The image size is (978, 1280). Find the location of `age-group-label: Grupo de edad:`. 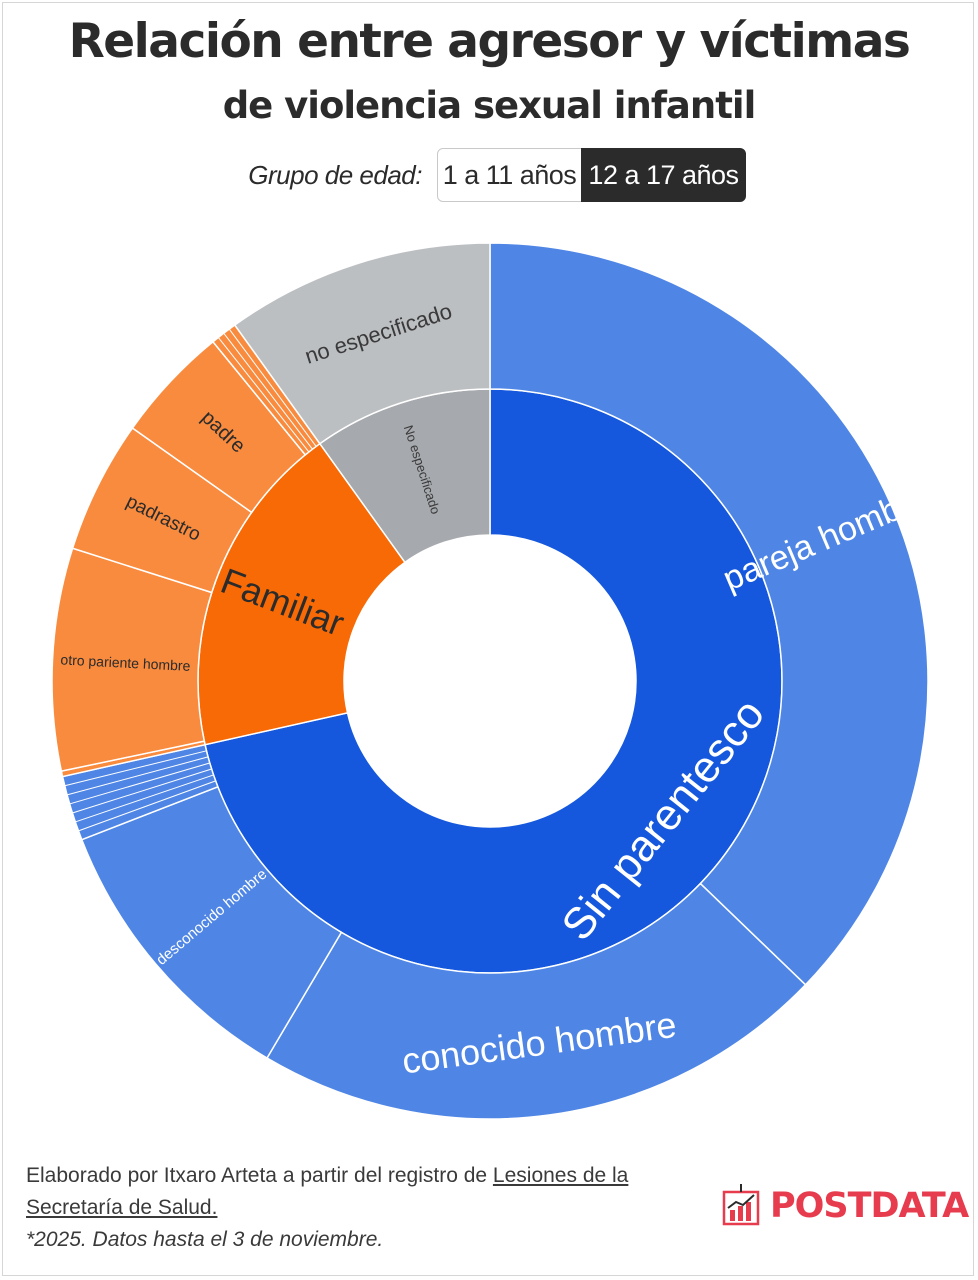

age-group-label: Grupo de edad: is located at coordinates (335, 175).